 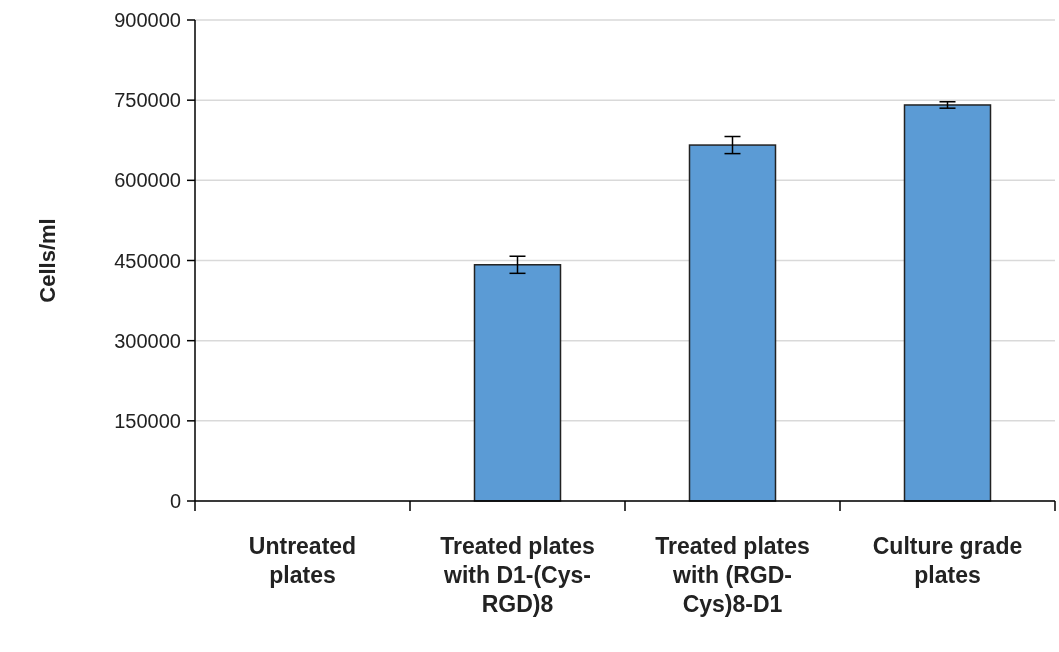 I want to click on x-tick-label: Treated plates with D1-(Cys-RGD)8, so click(x=517, y=575).